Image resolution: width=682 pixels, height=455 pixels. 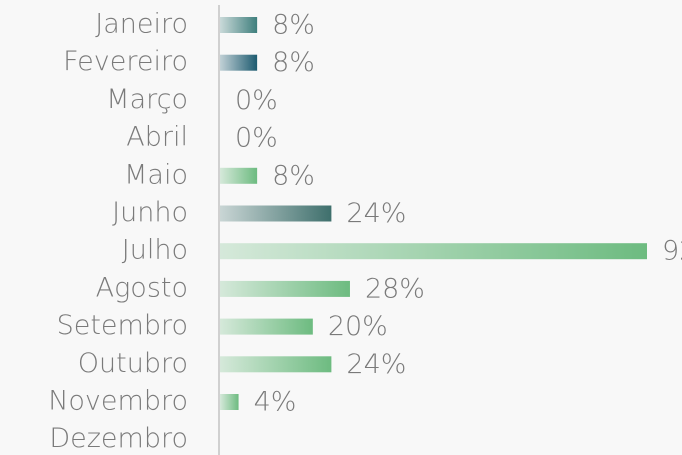 What do you see at coordinates (150, 212) in the screenshot?
I see `category-label: Junho` at bounding box center [150, 212].